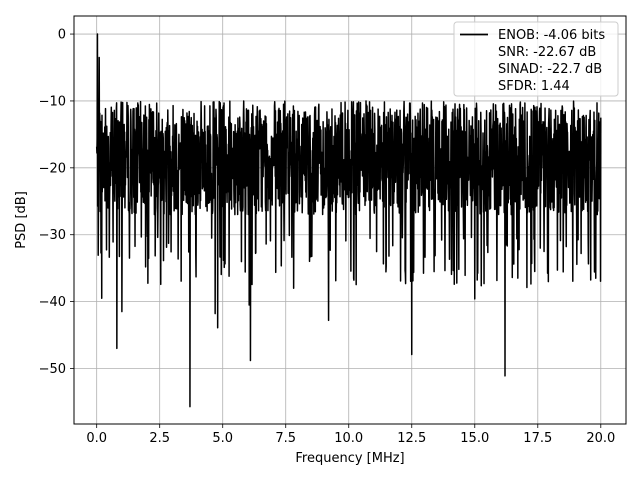 The height and width of the screenshot is (480, 640). What do you see at coordinates (534, 86) in the screenshot?
I see `legend-entry: SFDR: 1.44` at bounding box center [534, 86].